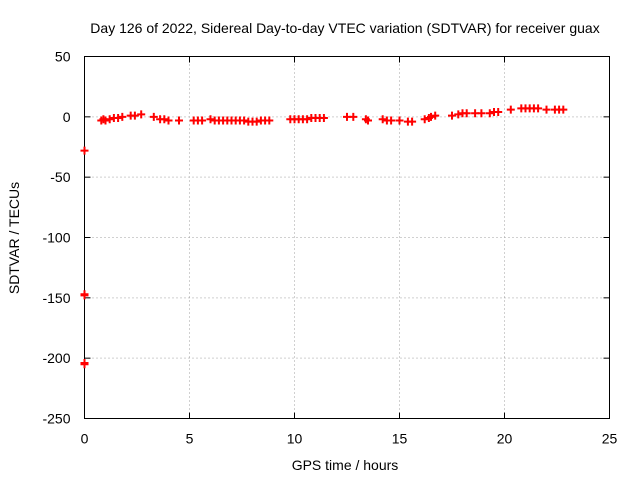 This screenshot has width=640, height=480. I want to click on y-axis-title: SDTVAR / TECUs, so click(14, 238).